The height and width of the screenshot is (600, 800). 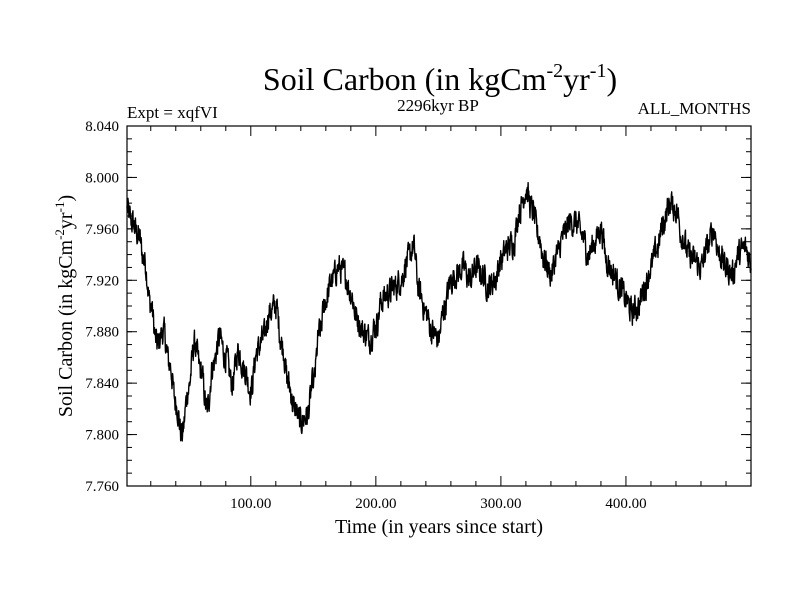 What do you see at coordinates (694, 108) in the screenshot?
I see `months-label: ALL_MONTHS` at bounding box center [694, 108].